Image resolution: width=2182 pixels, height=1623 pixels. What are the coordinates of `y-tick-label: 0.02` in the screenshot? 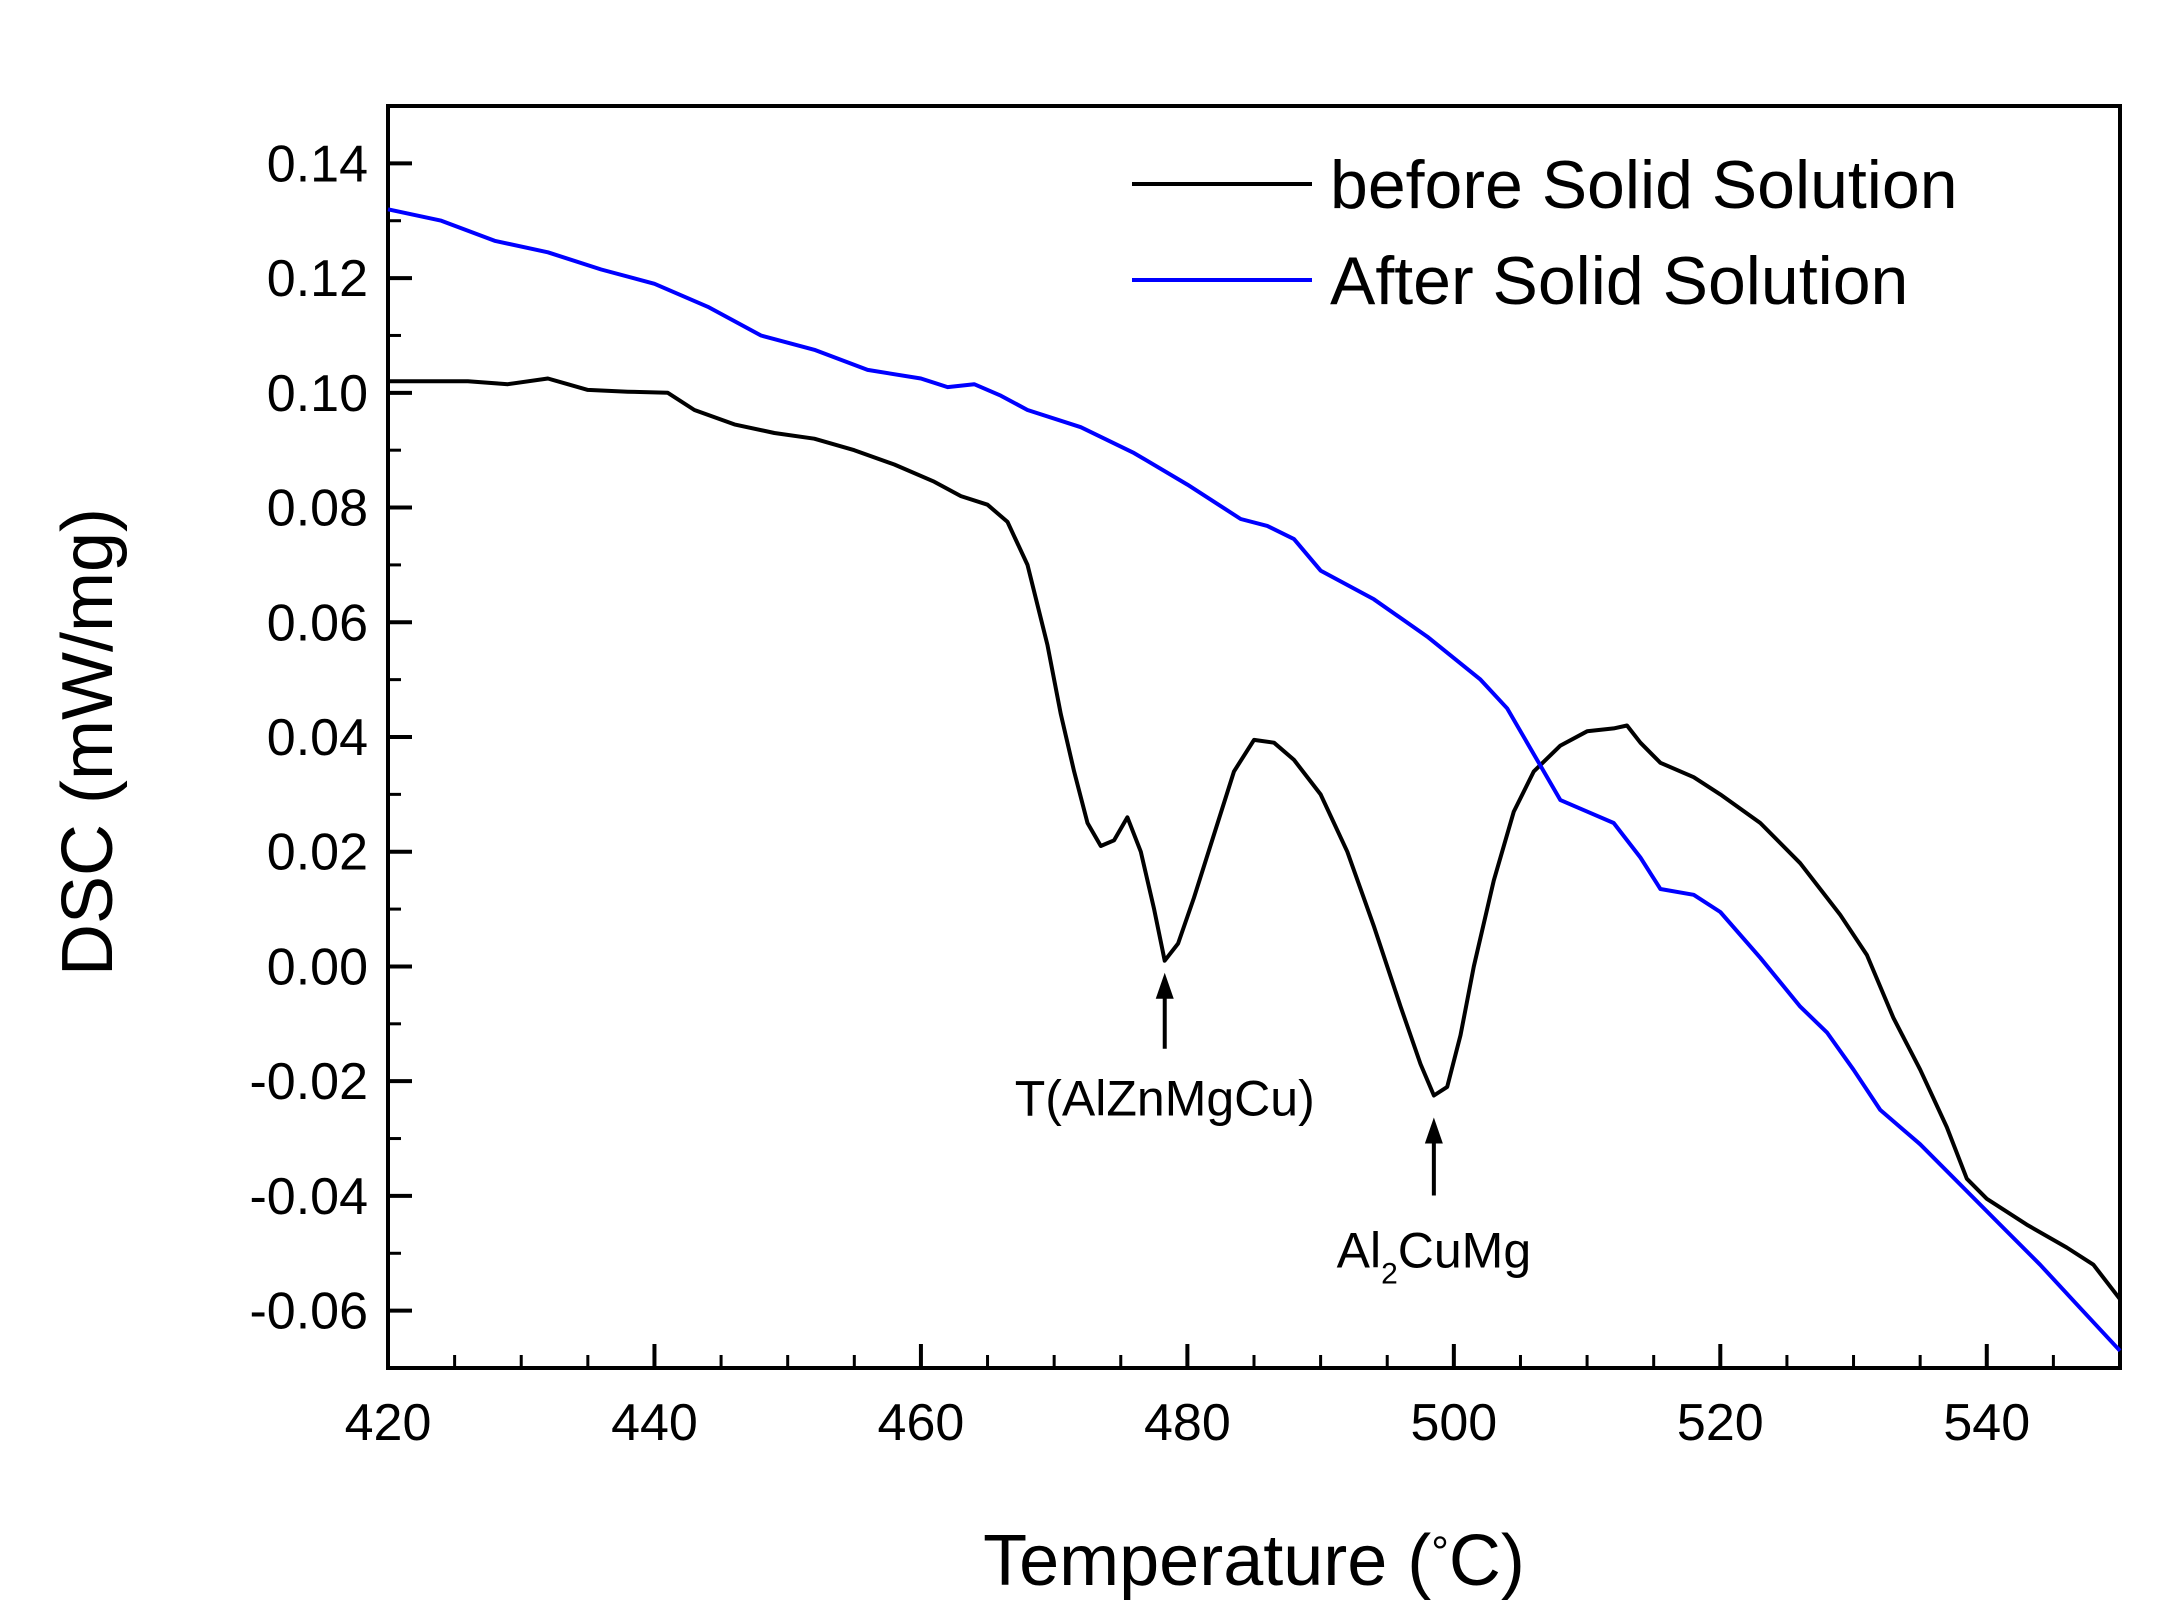 It's located at (317, 853).